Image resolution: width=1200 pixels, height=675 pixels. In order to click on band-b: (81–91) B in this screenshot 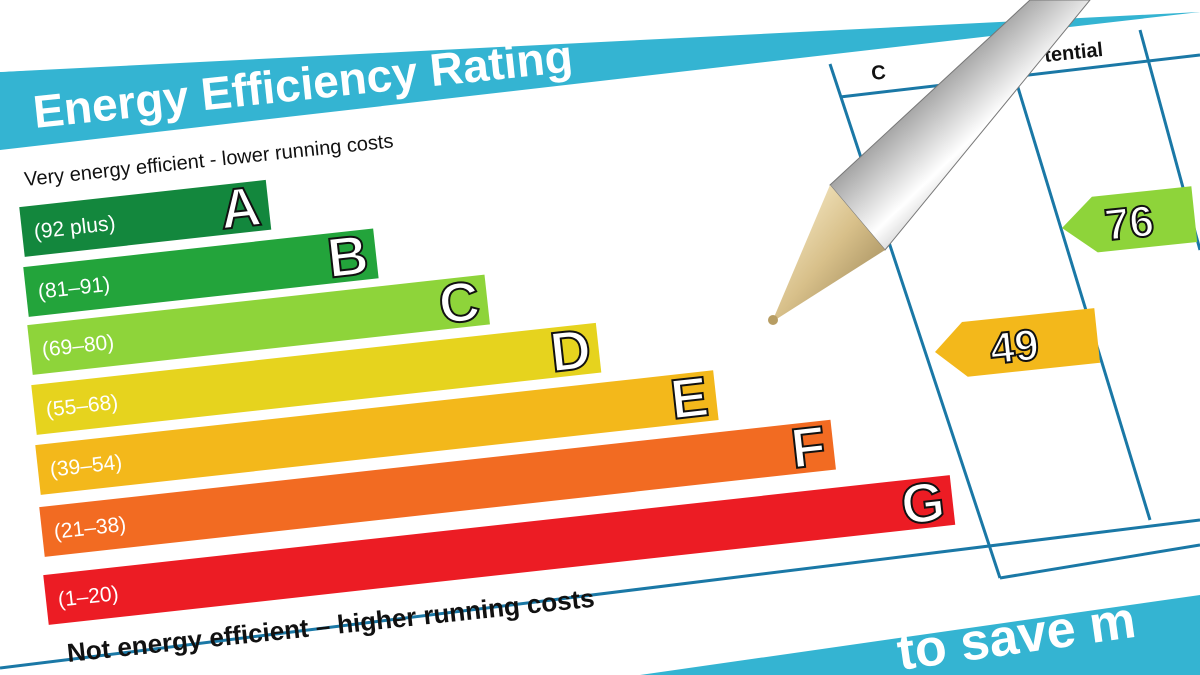, I will do `click(201, 269)`.